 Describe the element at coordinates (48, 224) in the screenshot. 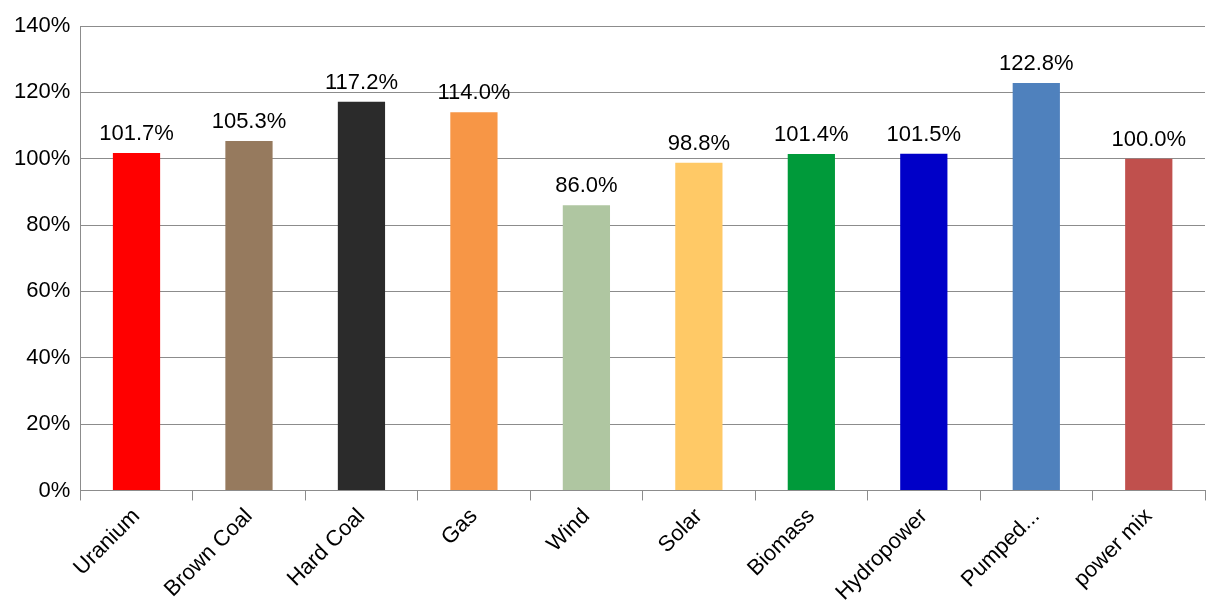

I see `y-tick-label: 80%` at that location.